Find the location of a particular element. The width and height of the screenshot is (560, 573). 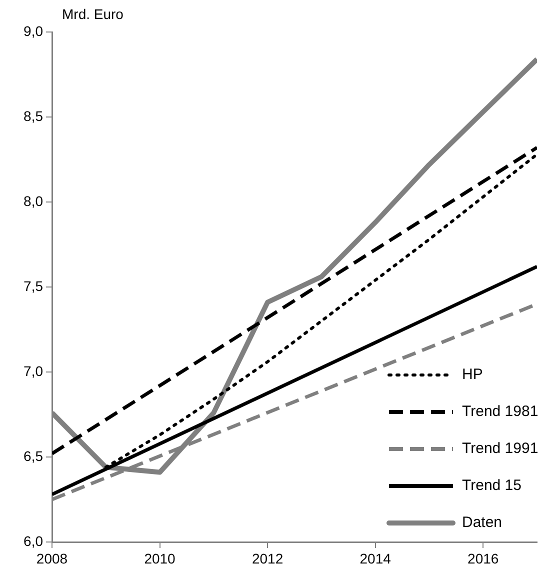

x-tick-label: 2016 is located at coordinates (483, 558).